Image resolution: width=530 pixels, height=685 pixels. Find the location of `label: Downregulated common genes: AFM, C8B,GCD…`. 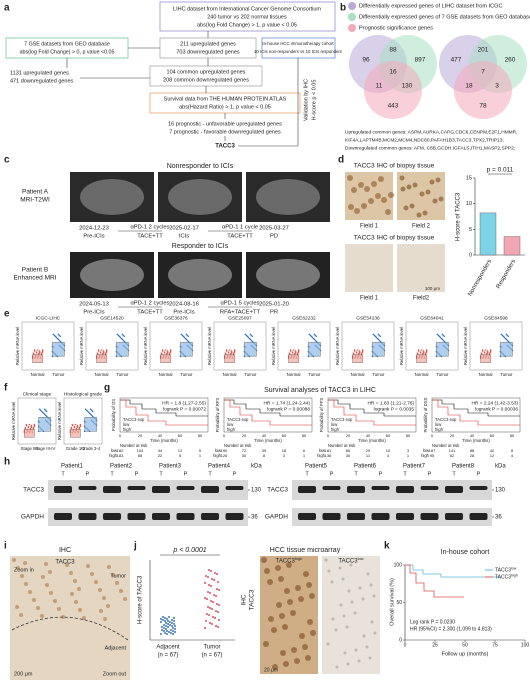

label: Downregulated common genes: AFM, C8B,GCD… is located at coordinates (430, 148).